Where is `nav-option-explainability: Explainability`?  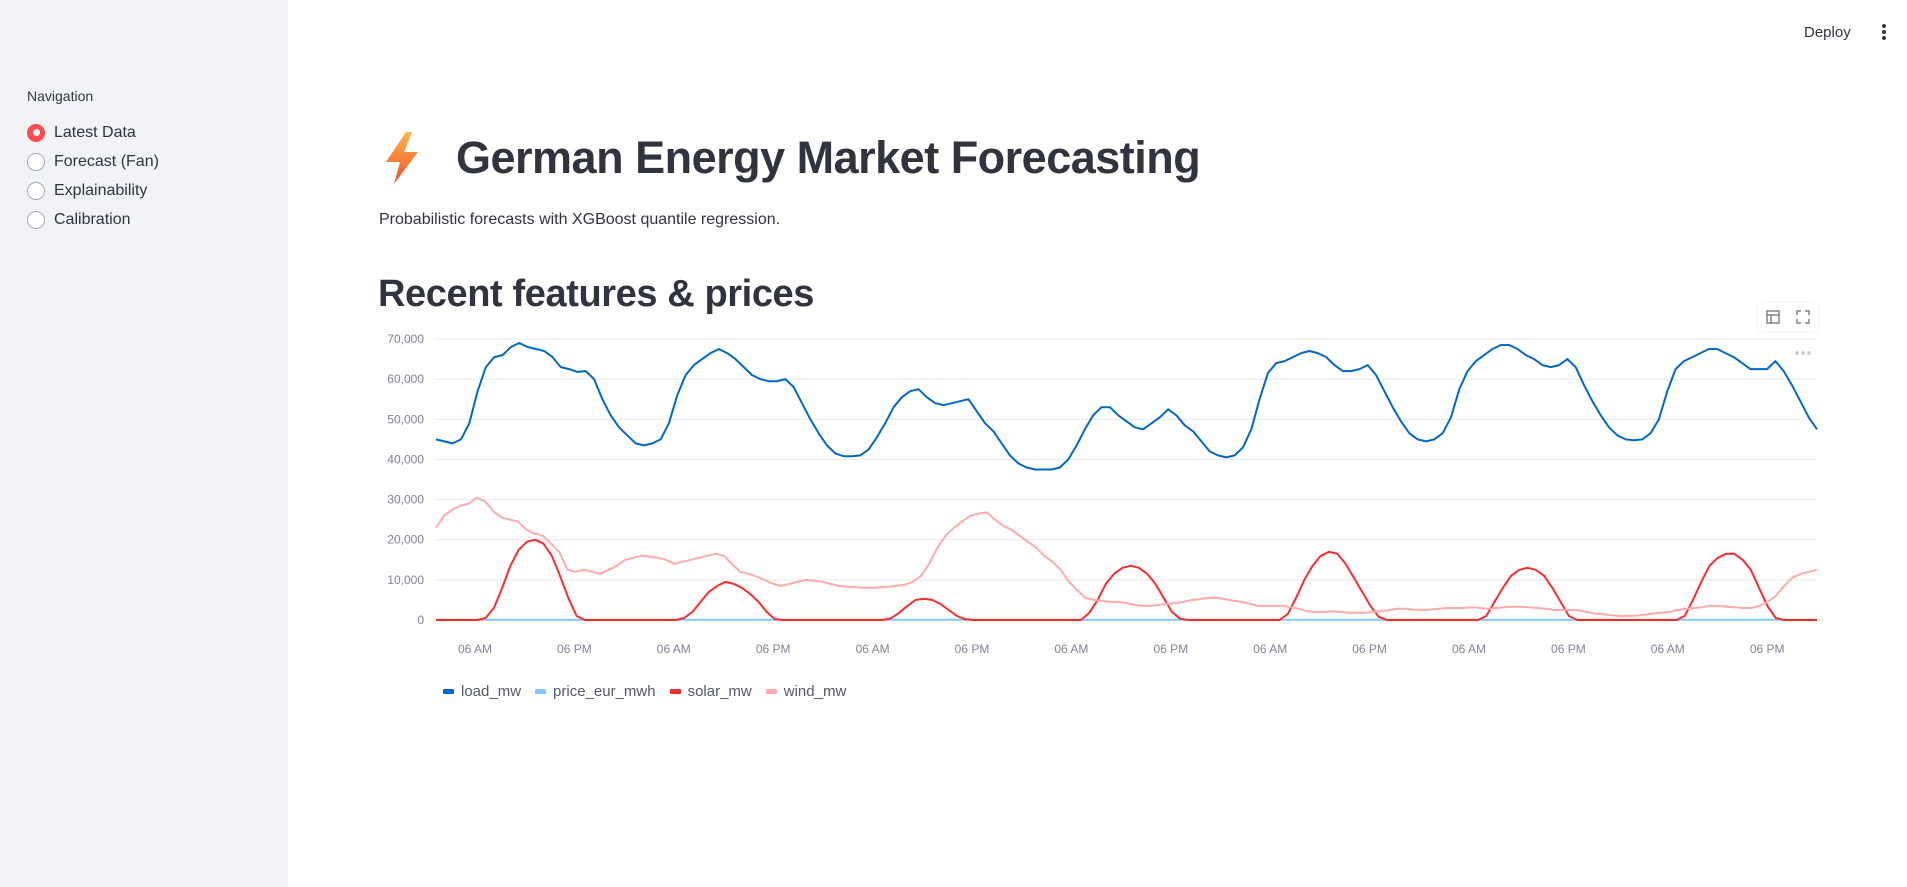 nav-option-explainability: Explainability is located at coordinates (93, 190).